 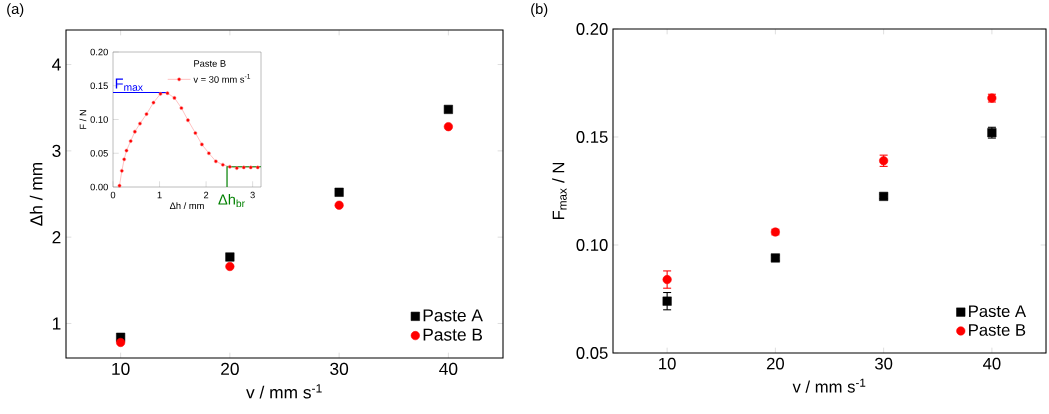 What do you see at coordinates (559, 191) in the screenshot?
I see `y-axis-title: F$_{max}$ / N` at bounding box center [559, 191].